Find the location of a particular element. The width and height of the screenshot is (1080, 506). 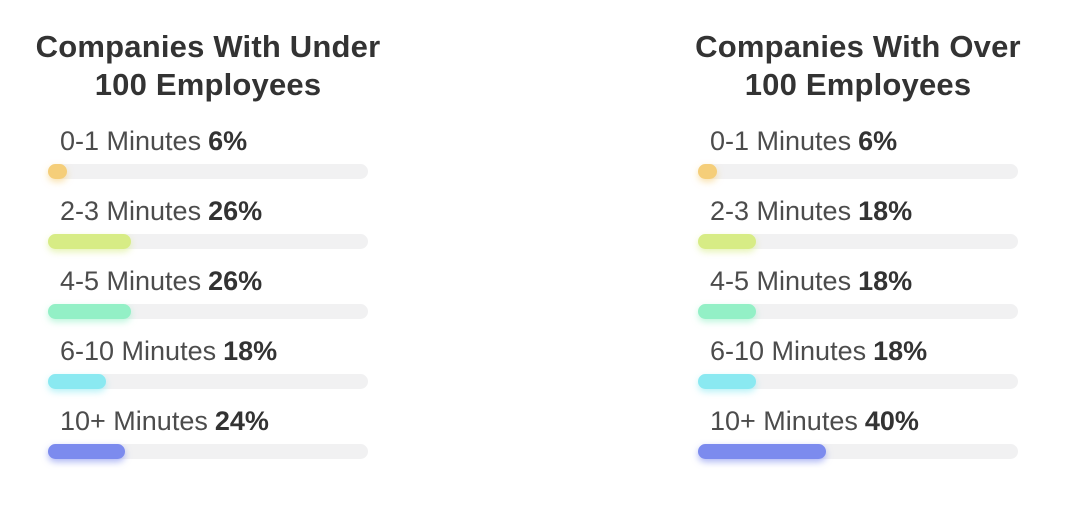

bar-row: 10+ Minutes 24% is located at coordinates (208, 433).